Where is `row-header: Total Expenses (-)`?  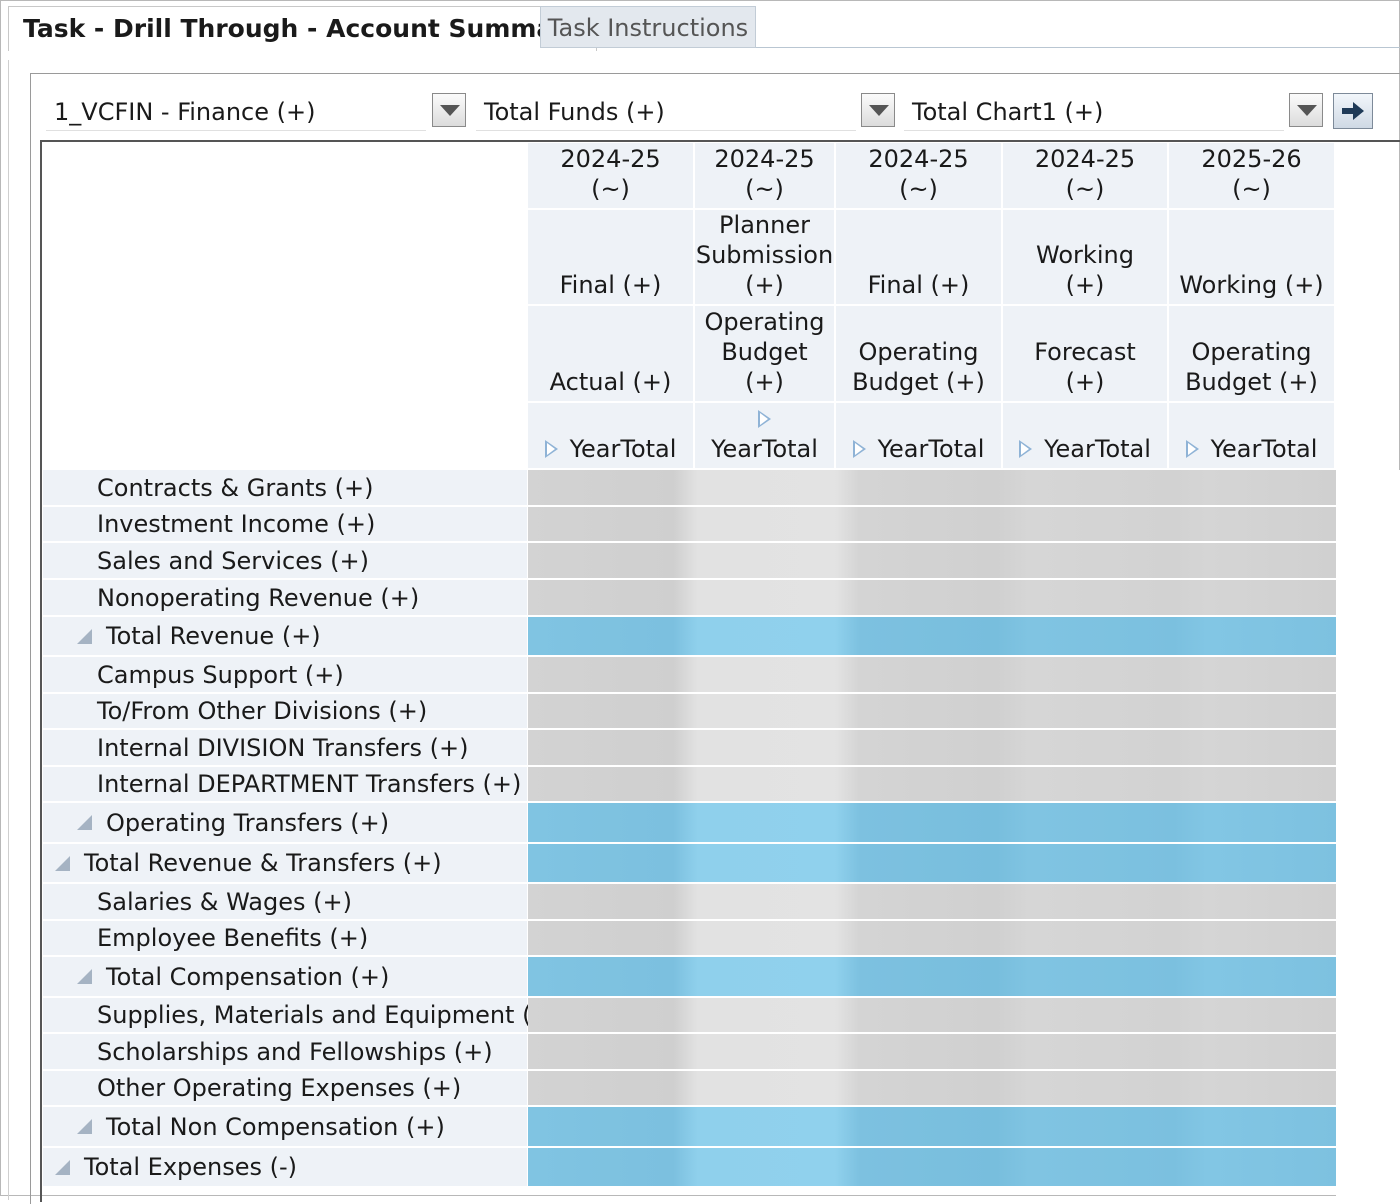 row-header: Total Expenses (-) is located at coordinates (285, 1168).